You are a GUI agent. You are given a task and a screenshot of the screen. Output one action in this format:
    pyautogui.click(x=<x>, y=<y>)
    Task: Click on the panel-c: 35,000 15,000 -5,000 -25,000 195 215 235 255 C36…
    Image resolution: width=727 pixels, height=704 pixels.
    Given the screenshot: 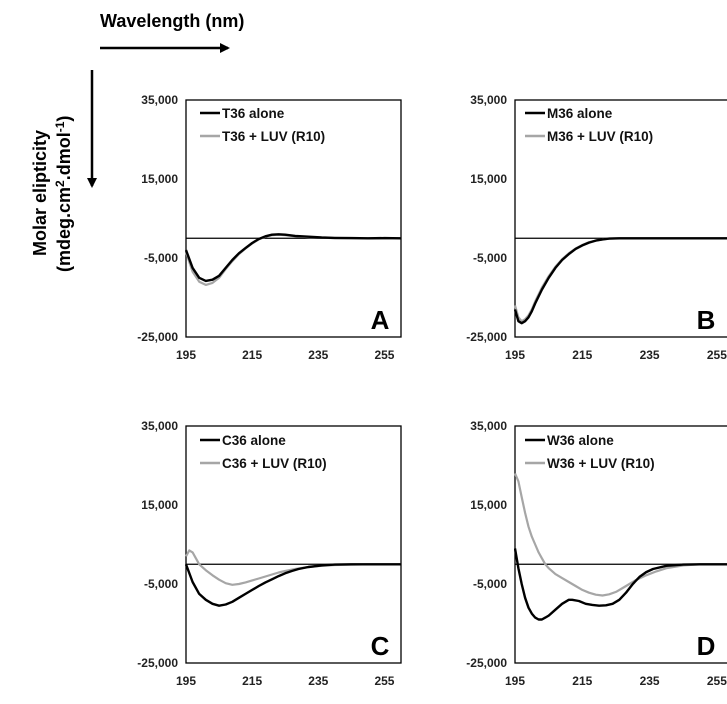 What is the action you would take?
    pyautogui.click(x=269, y=553)
    